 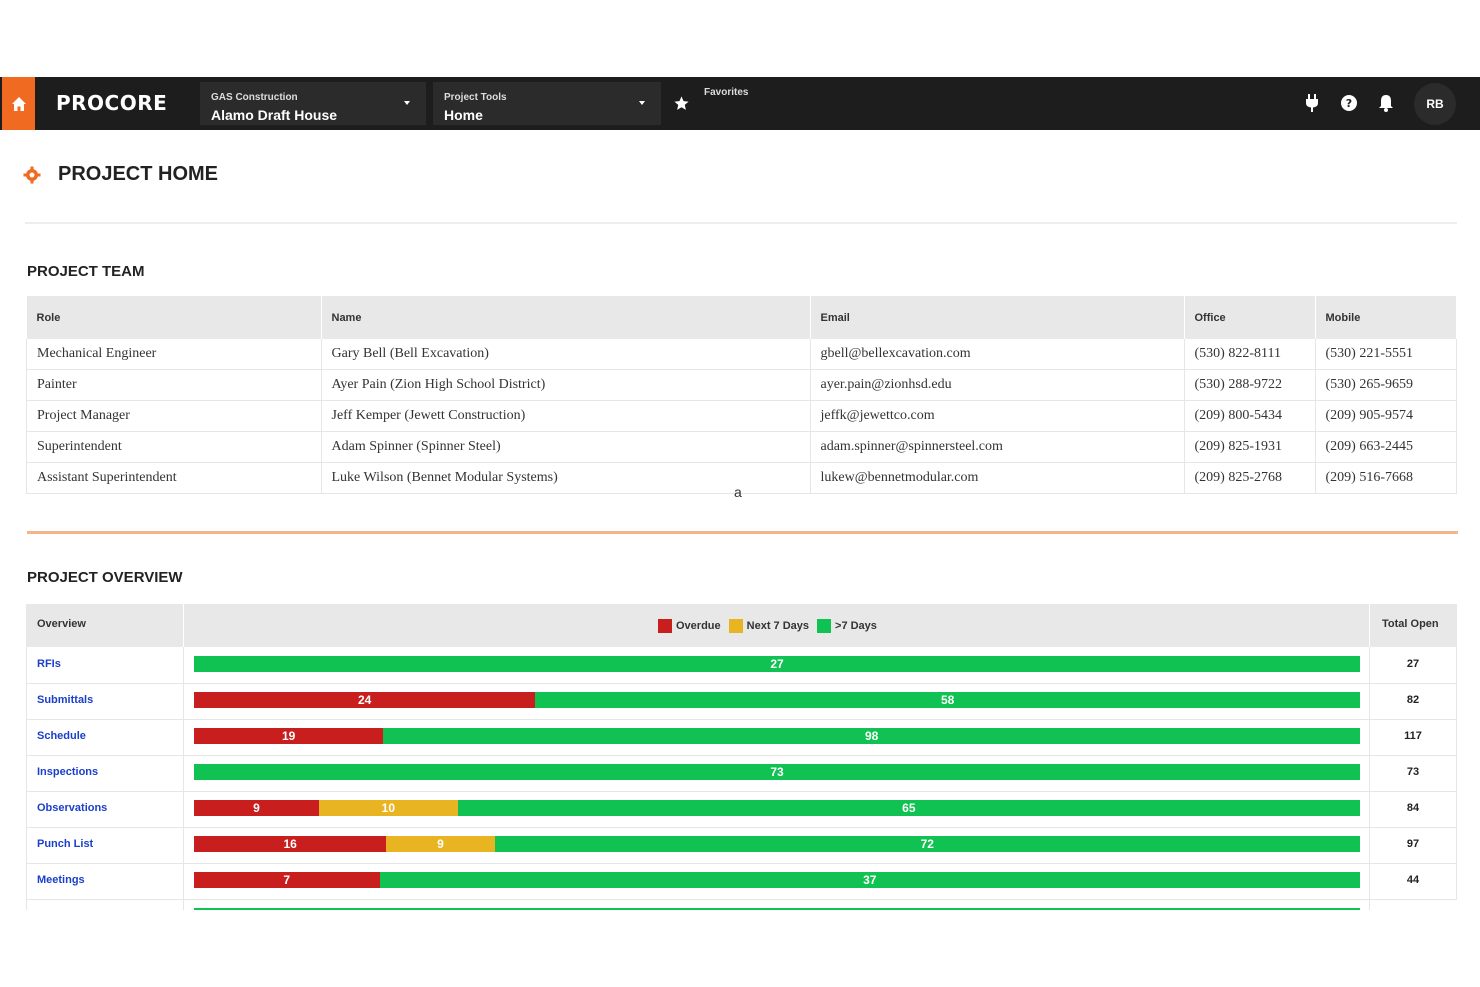 What do you see at coordinates (869, 880) in the screenshot?
I see `bar-segment-later: 37` at bounding box center [869, 880].